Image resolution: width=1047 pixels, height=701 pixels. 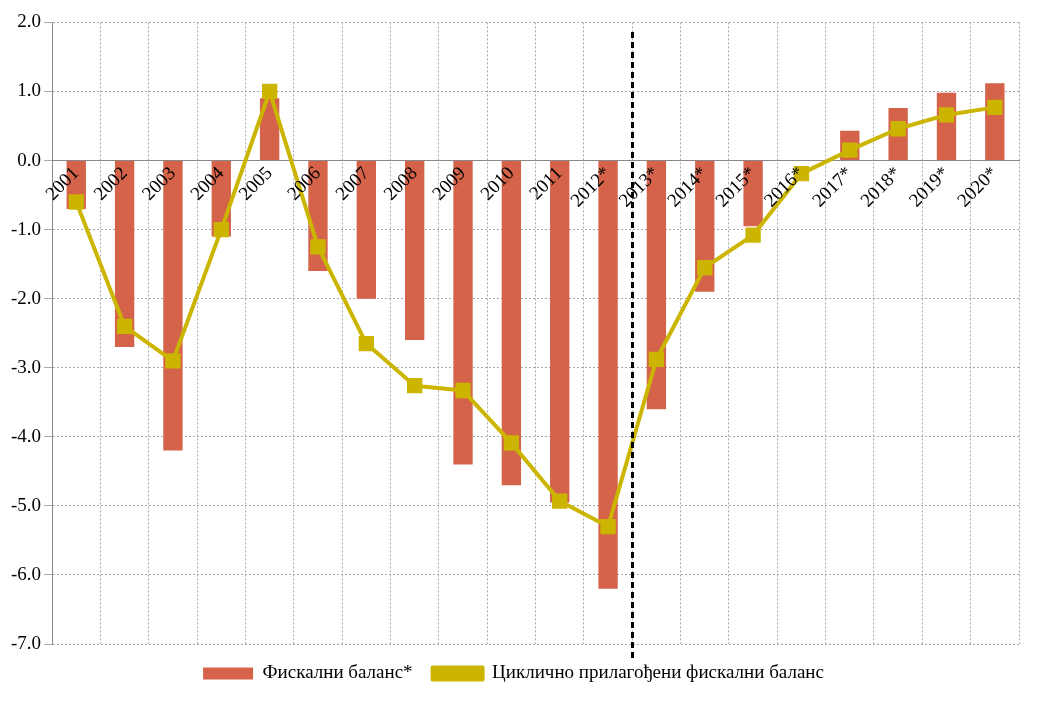 I want to click on y-tick-label: -7.0, so click(x=26, y=642).